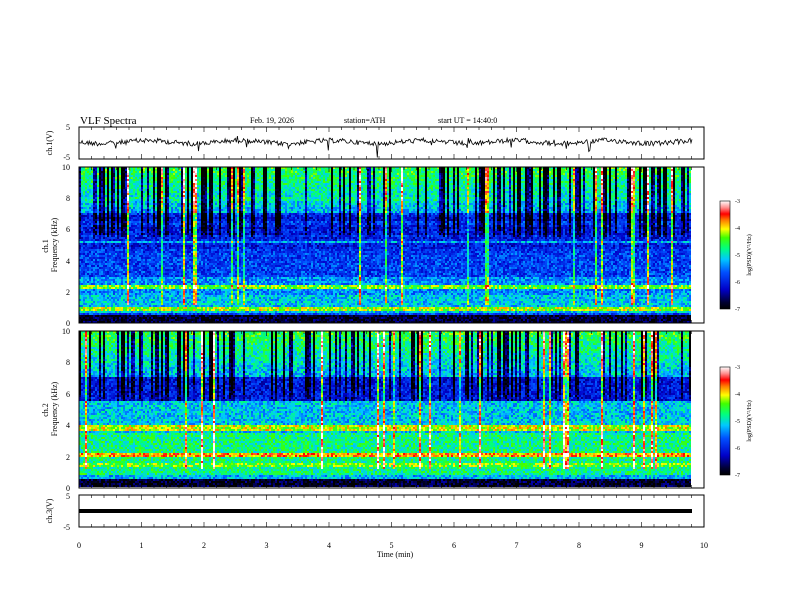  I want to click on ch1-ytick-top: 5, so click(68, 127).